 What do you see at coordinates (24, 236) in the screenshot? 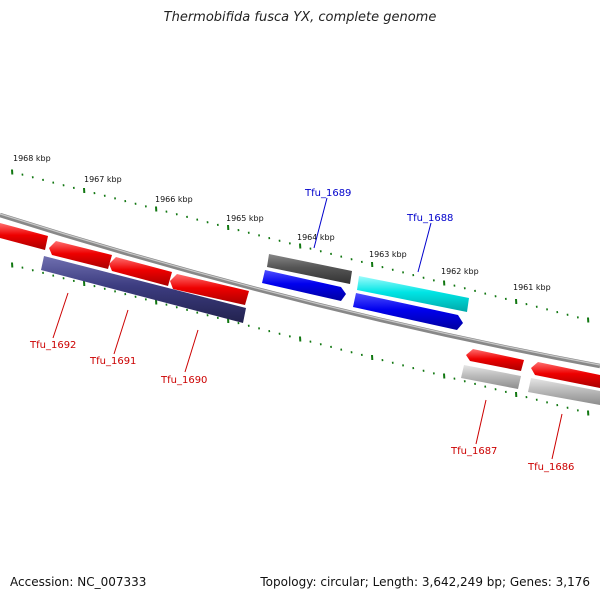
I see `gene-feature-tfu1693-cds` at bounding box center [24, 236].